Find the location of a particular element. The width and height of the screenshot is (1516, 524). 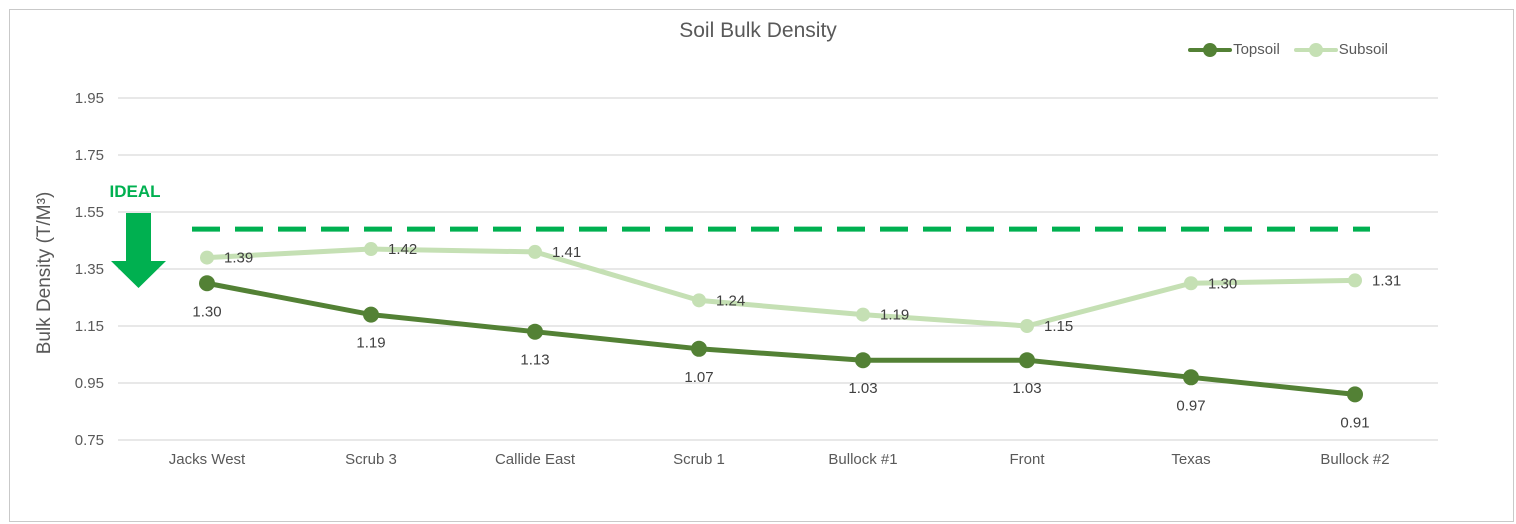

data-label-topsoil: 1.07 is located at coordinates (698, 377).